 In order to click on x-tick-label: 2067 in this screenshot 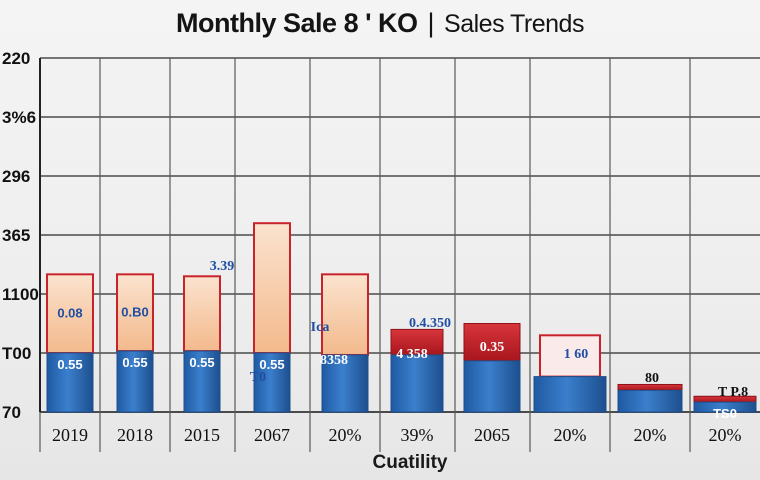, I will do `click(272, 435)`.